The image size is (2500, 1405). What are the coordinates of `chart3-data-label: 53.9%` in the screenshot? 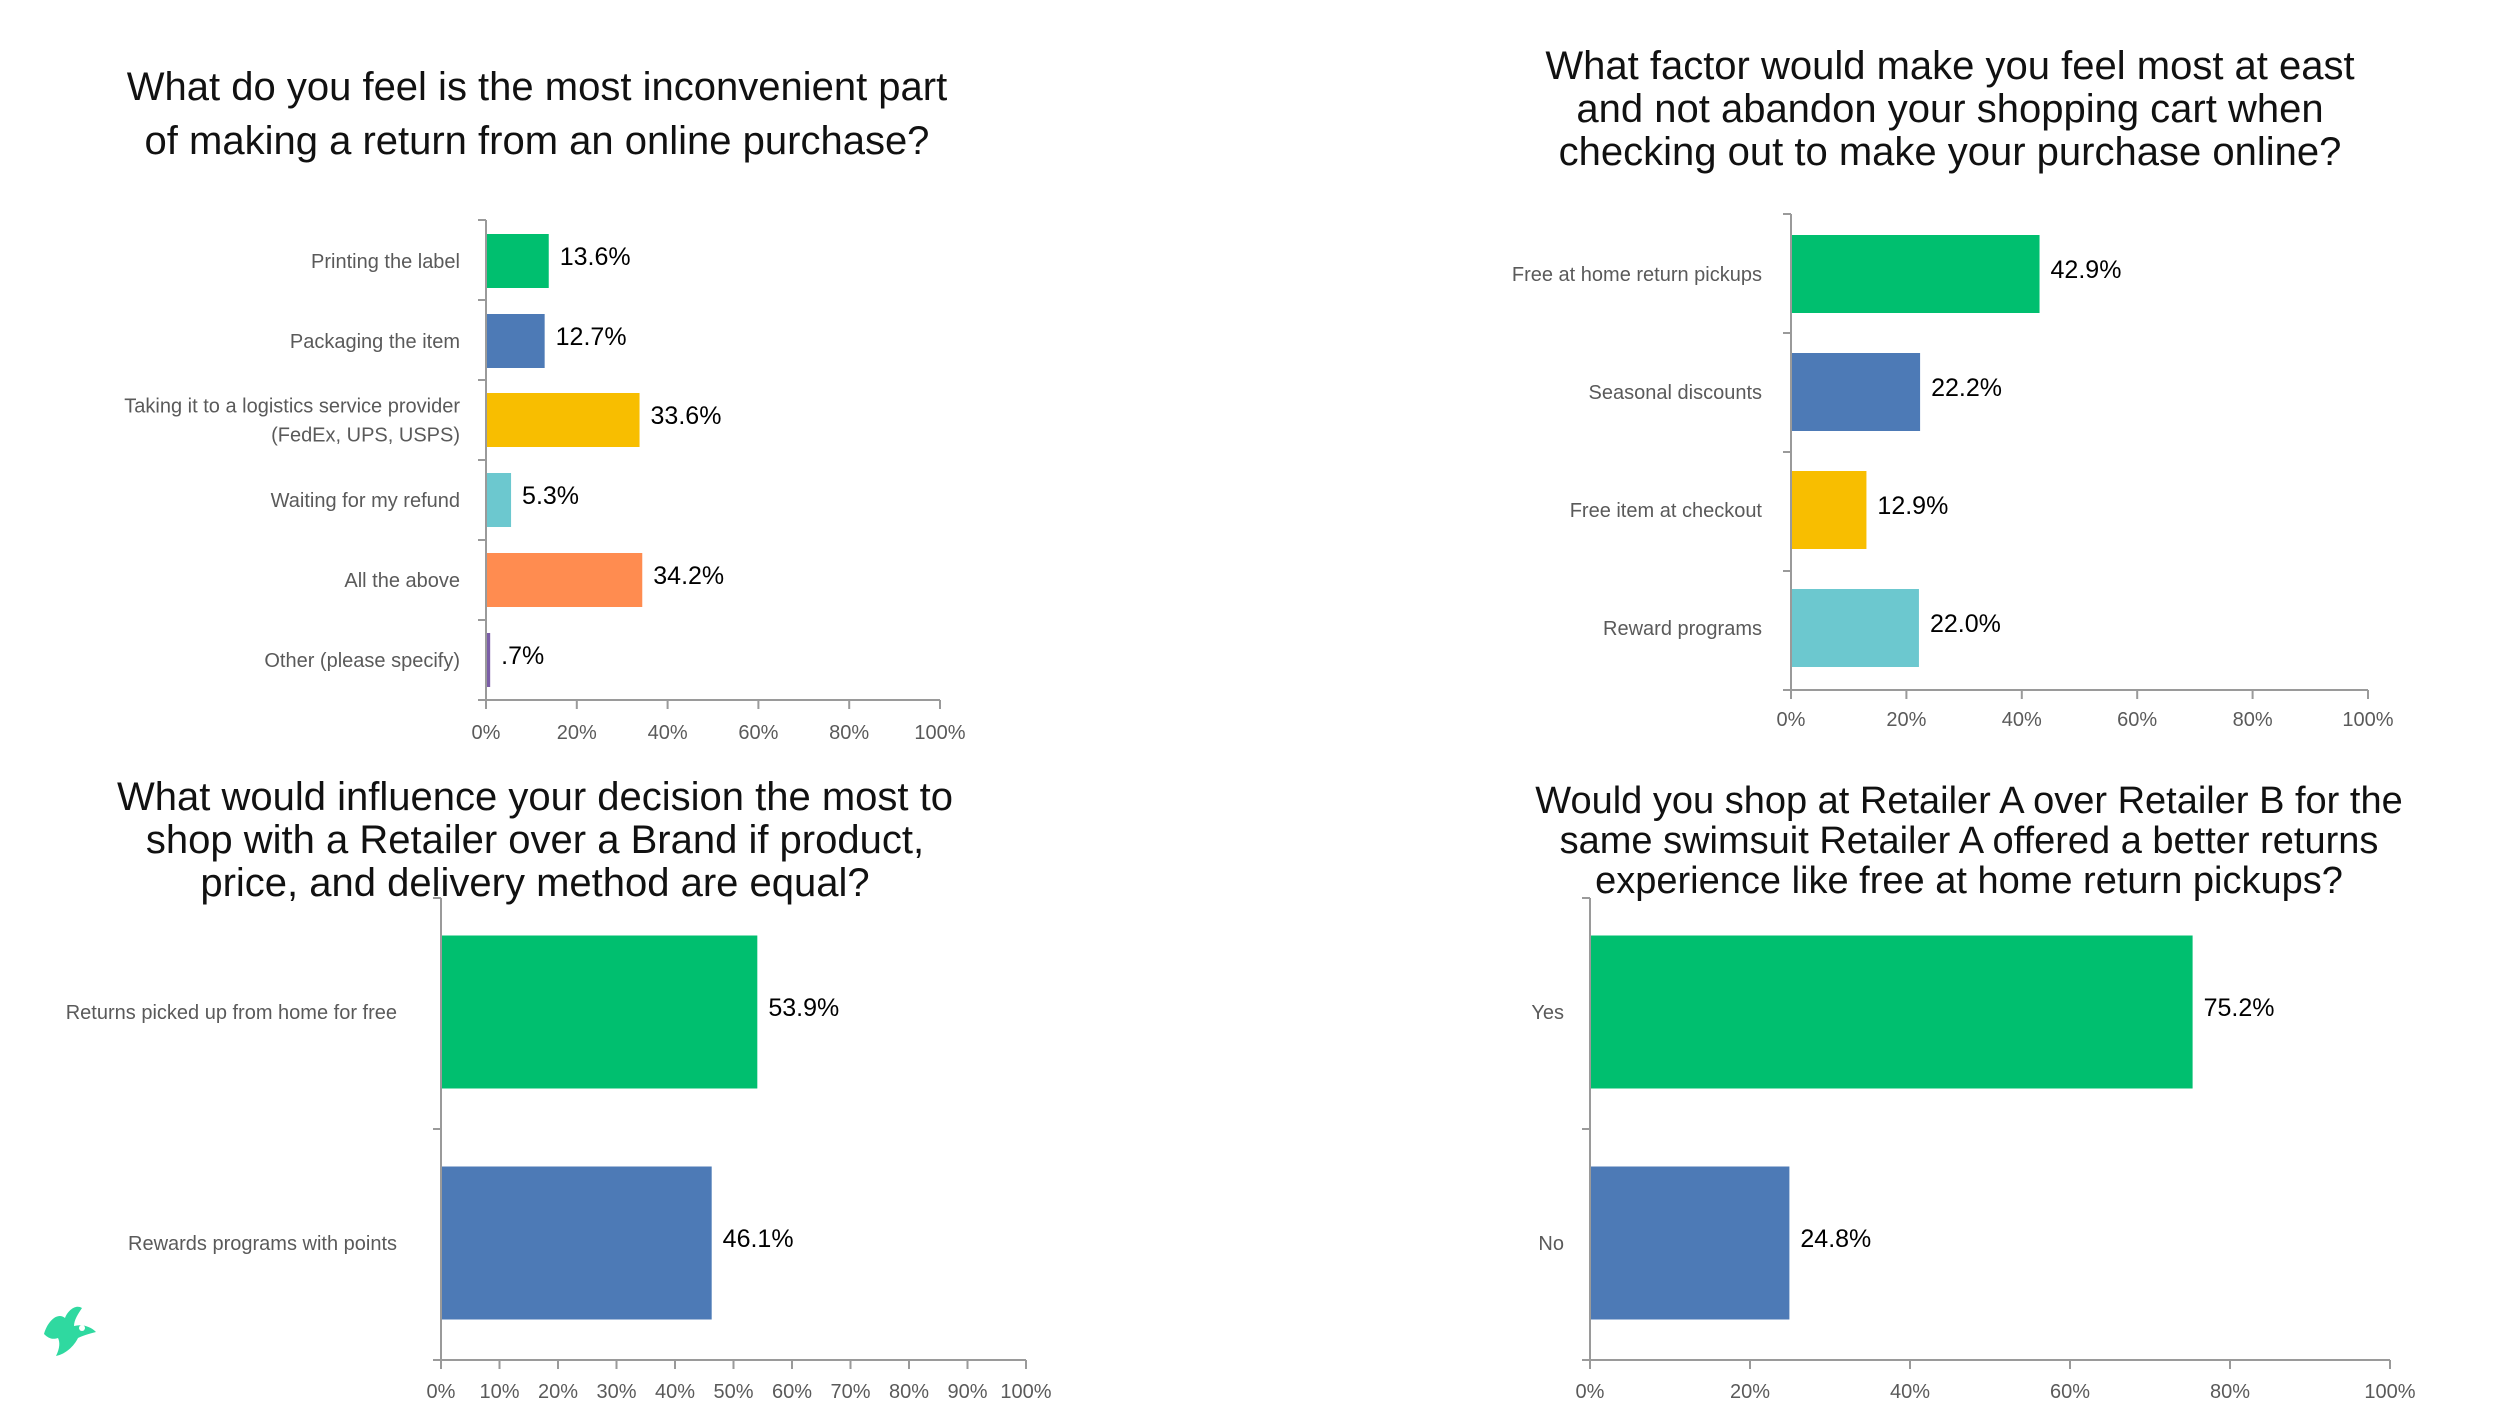 It's located at (803, 1008).